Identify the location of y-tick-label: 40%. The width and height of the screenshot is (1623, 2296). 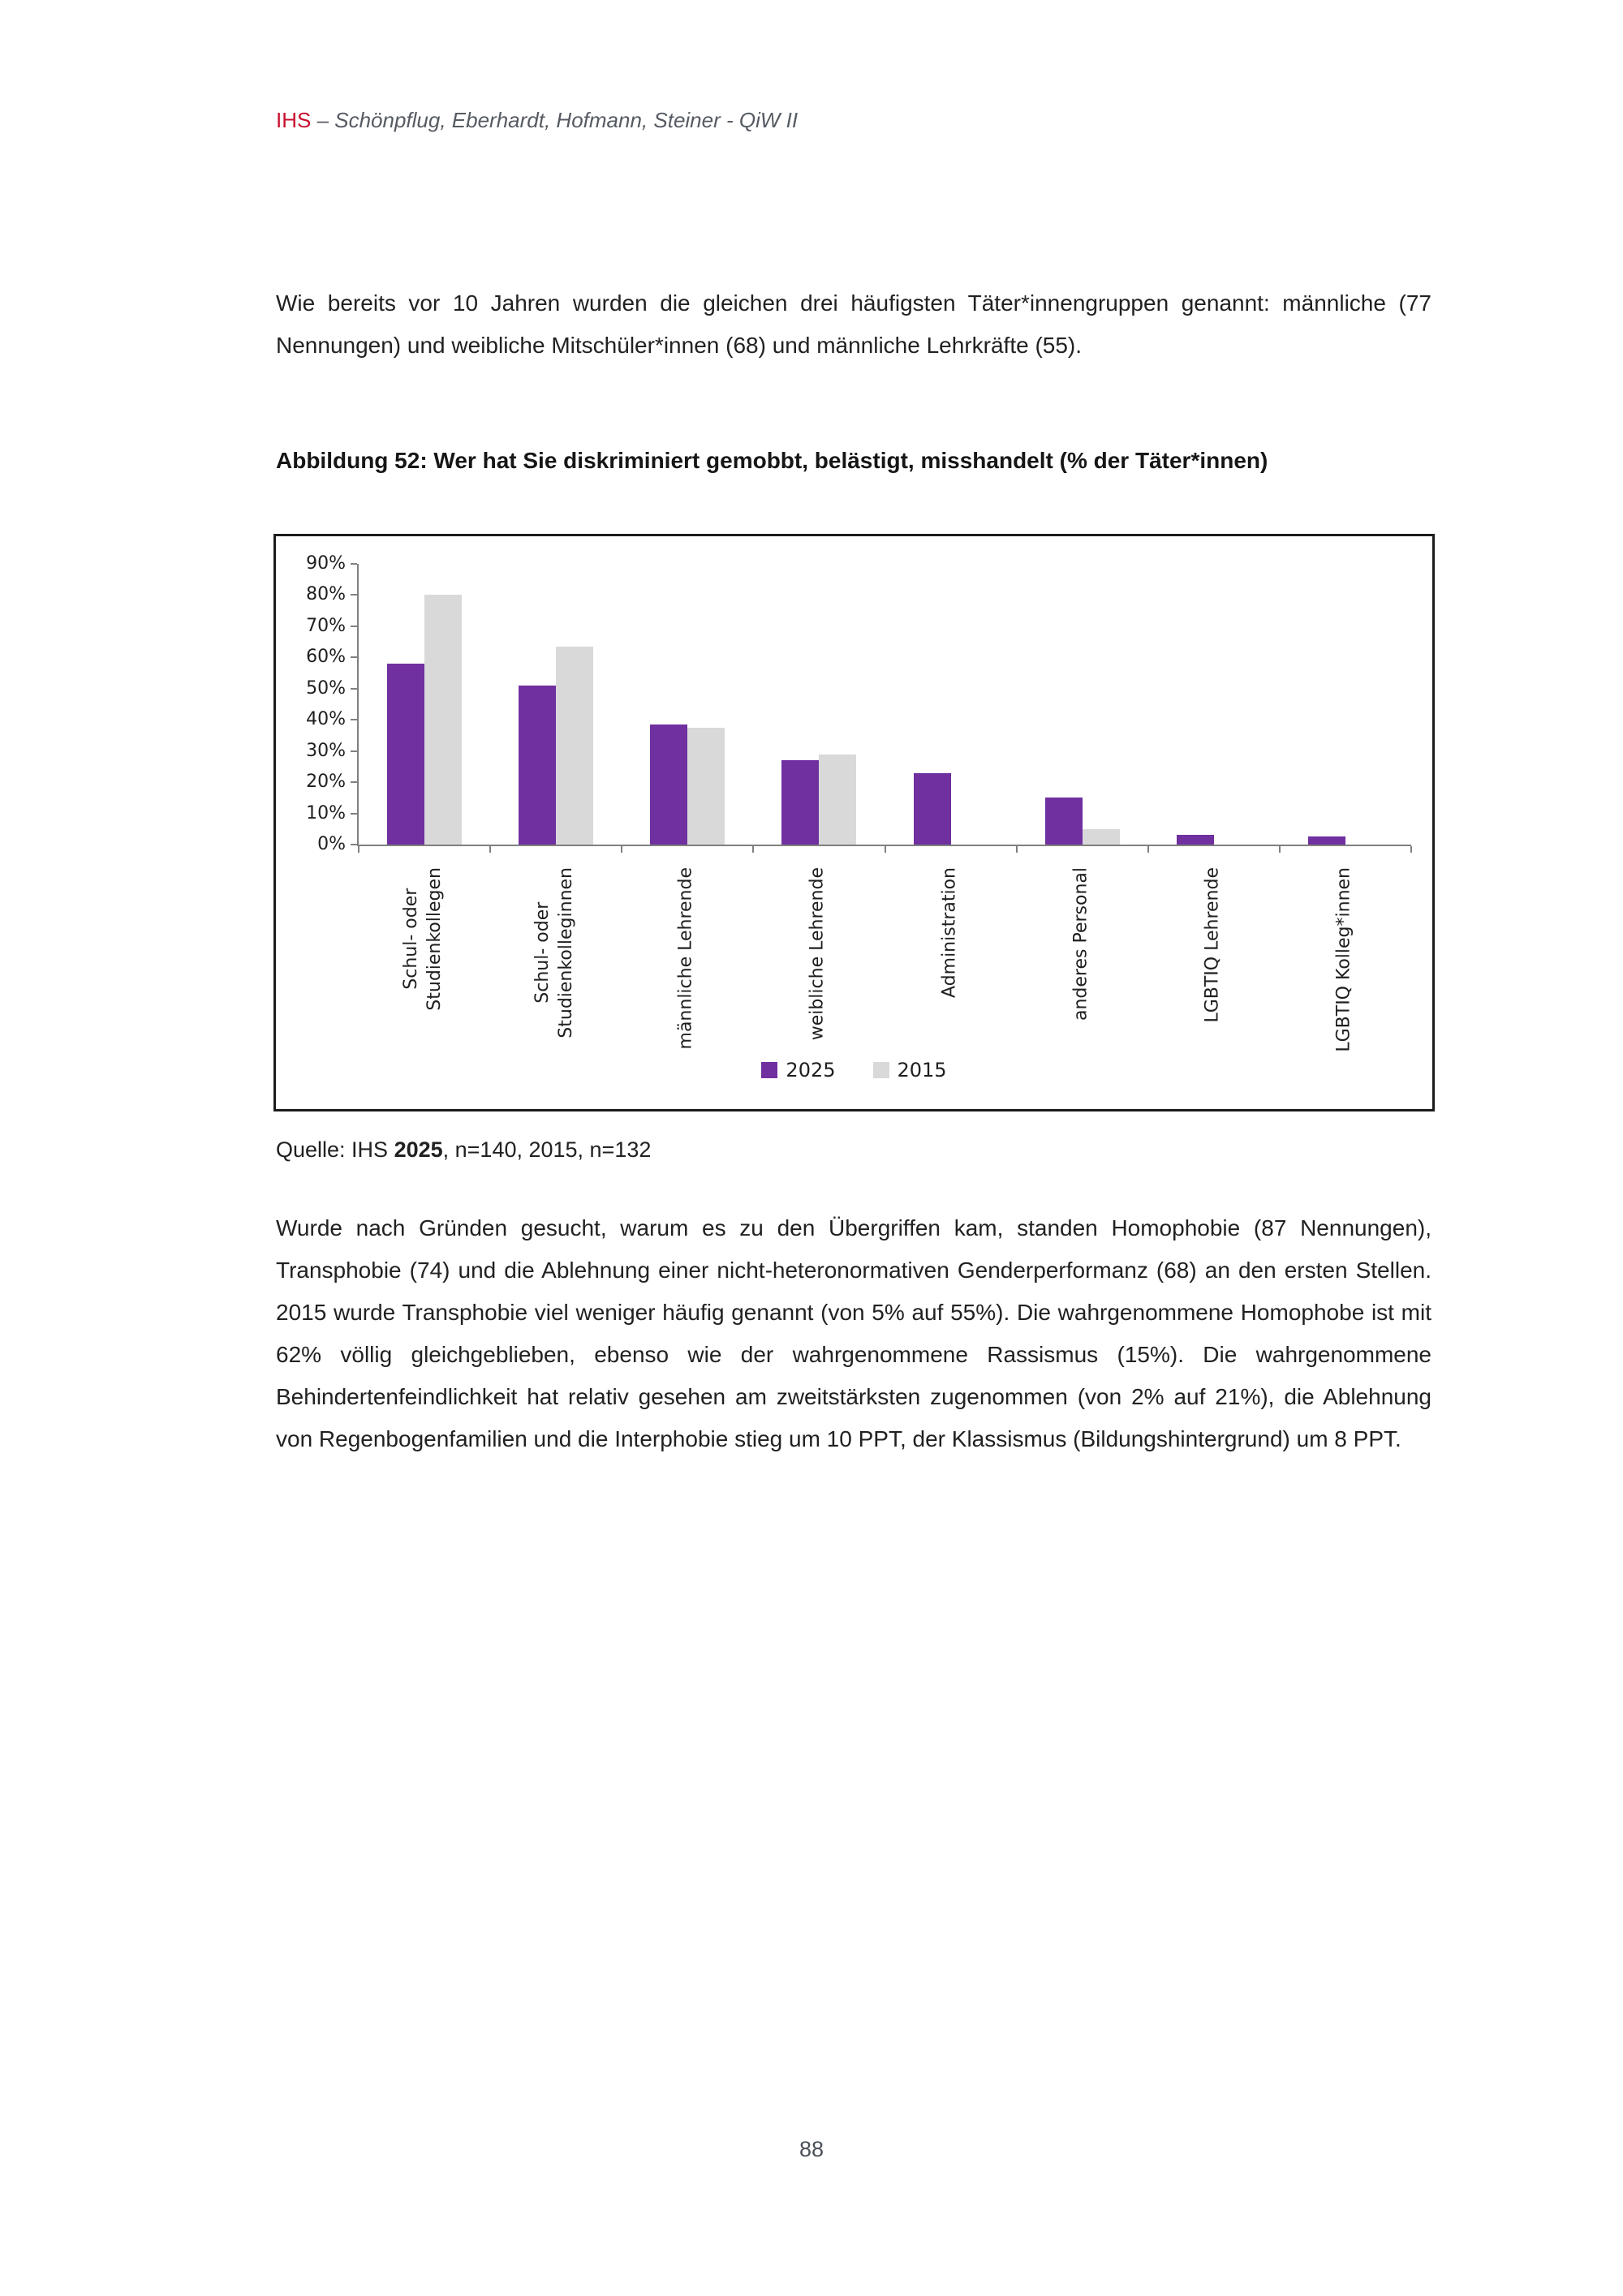
(326, 719).